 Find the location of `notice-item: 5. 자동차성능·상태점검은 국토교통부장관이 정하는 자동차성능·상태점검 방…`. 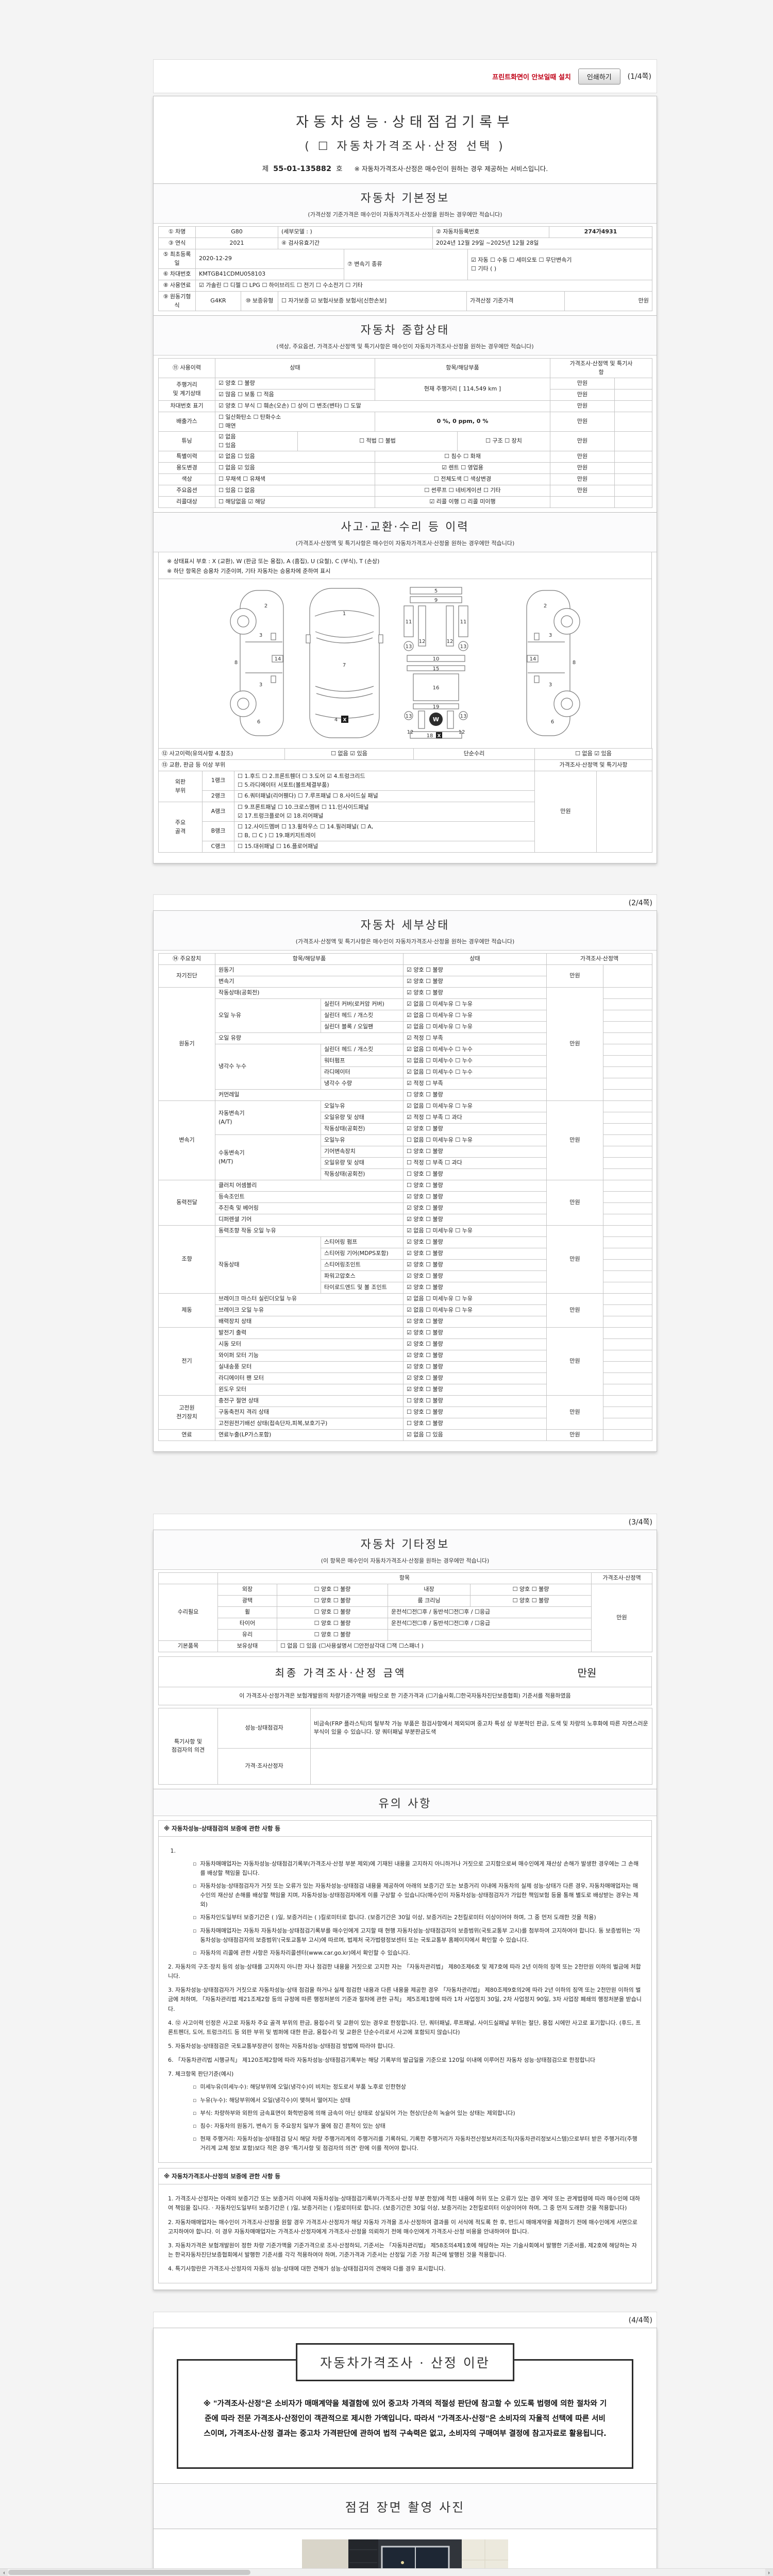

notice-item: 5. 자동차성능·상태점검은 국토교통부장관이 정하는 자동차성능·상태점검 방… is located at coordinates (281, 2045).